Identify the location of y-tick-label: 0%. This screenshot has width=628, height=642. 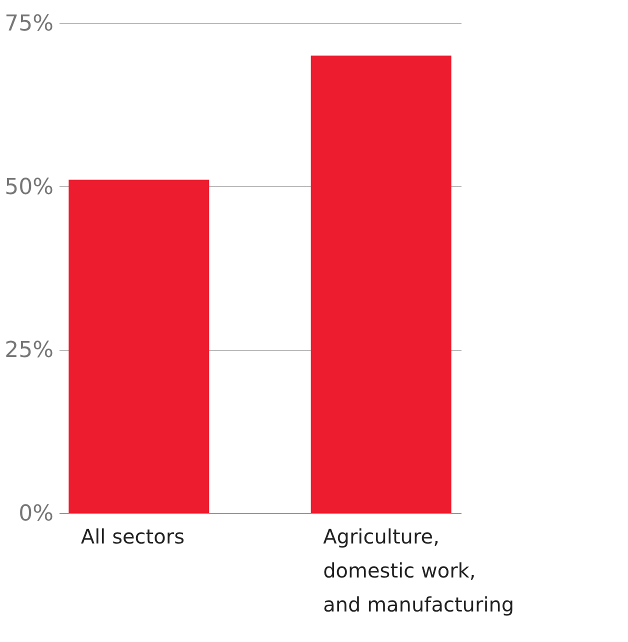
(36, 514).